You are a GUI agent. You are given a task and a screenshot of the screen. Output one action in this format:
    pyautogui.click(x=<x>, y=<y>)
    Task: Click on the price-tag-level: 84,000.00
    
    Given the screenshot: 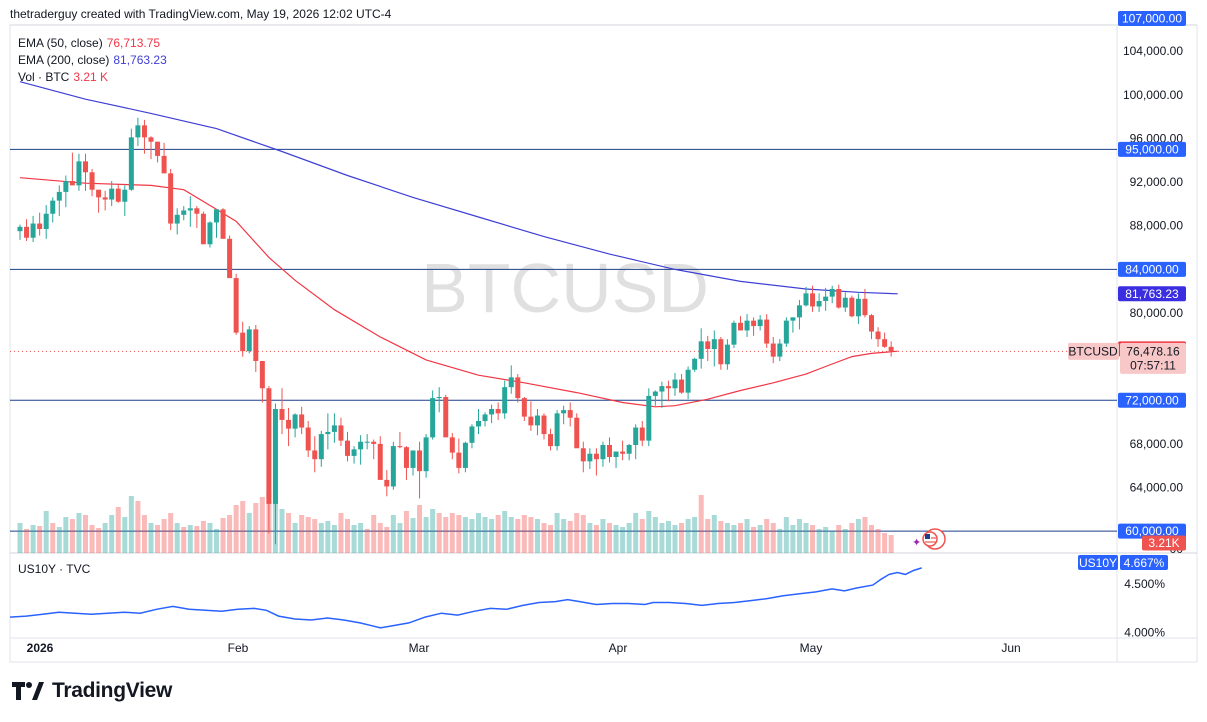 What is the action you would take?
    pyautogui.click(x=1152, y=269)
    